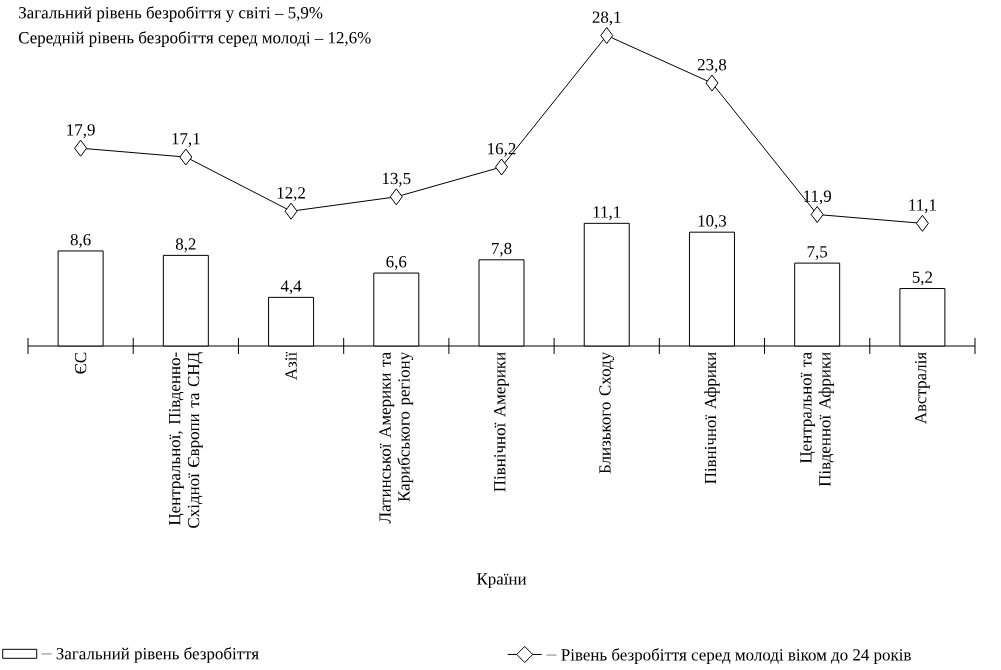  What do you see at coordinates (81, 131) in the screenshot?
I see `data-label: 17,9` at bounding box center [81, 131].